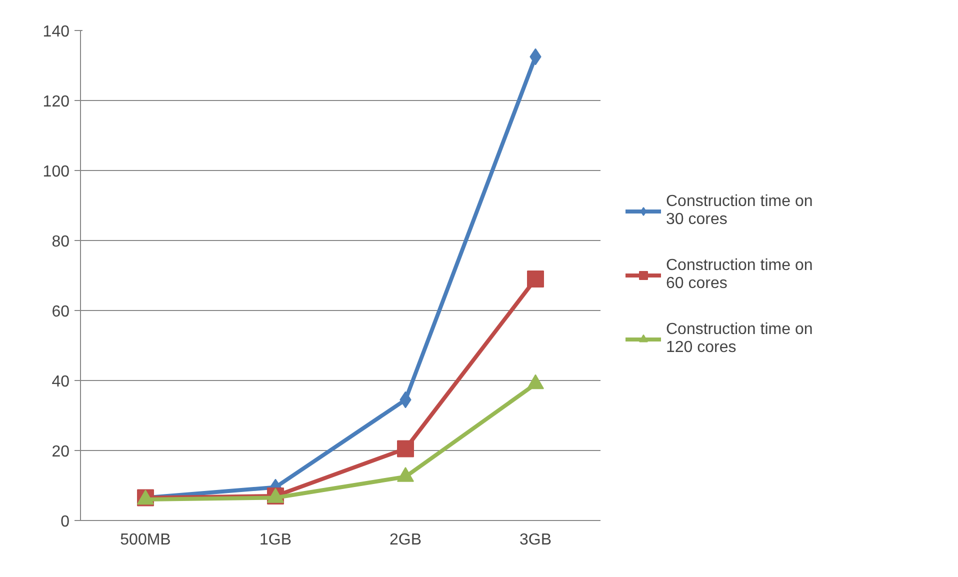 Image resolution: width=958 pixels, height=577 pixels. I want to click on x-tick-label: 500MB, so click(145, 540).